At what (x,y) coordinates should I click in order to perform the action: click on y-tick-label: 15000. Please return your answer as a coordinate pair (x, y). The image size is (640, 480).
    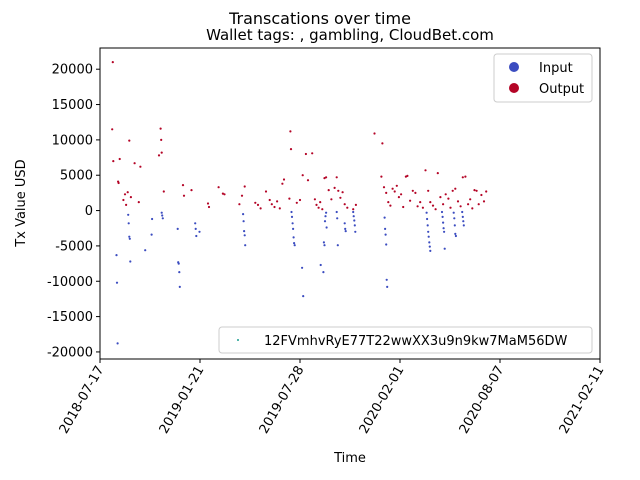
    Looking at the image, I should click on (72, 105).